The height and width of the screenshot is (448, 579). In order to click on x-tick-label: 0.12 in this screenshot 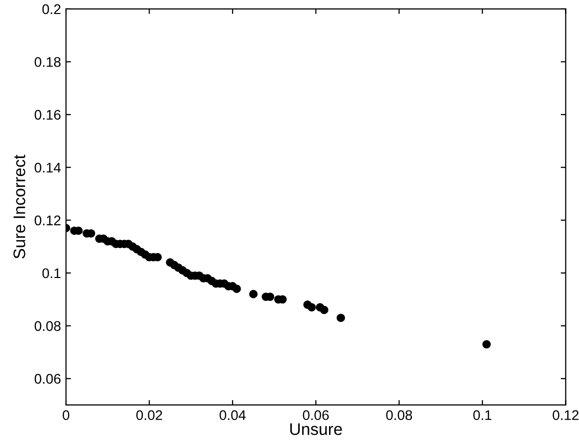, I will do `click(565, 415)`.